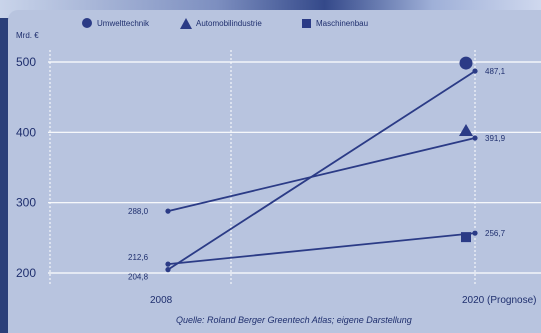 Image resolution: width=541 pixels, height=333 pixels. I want to click on y-tick-label-400: 400, so click(26, 132).